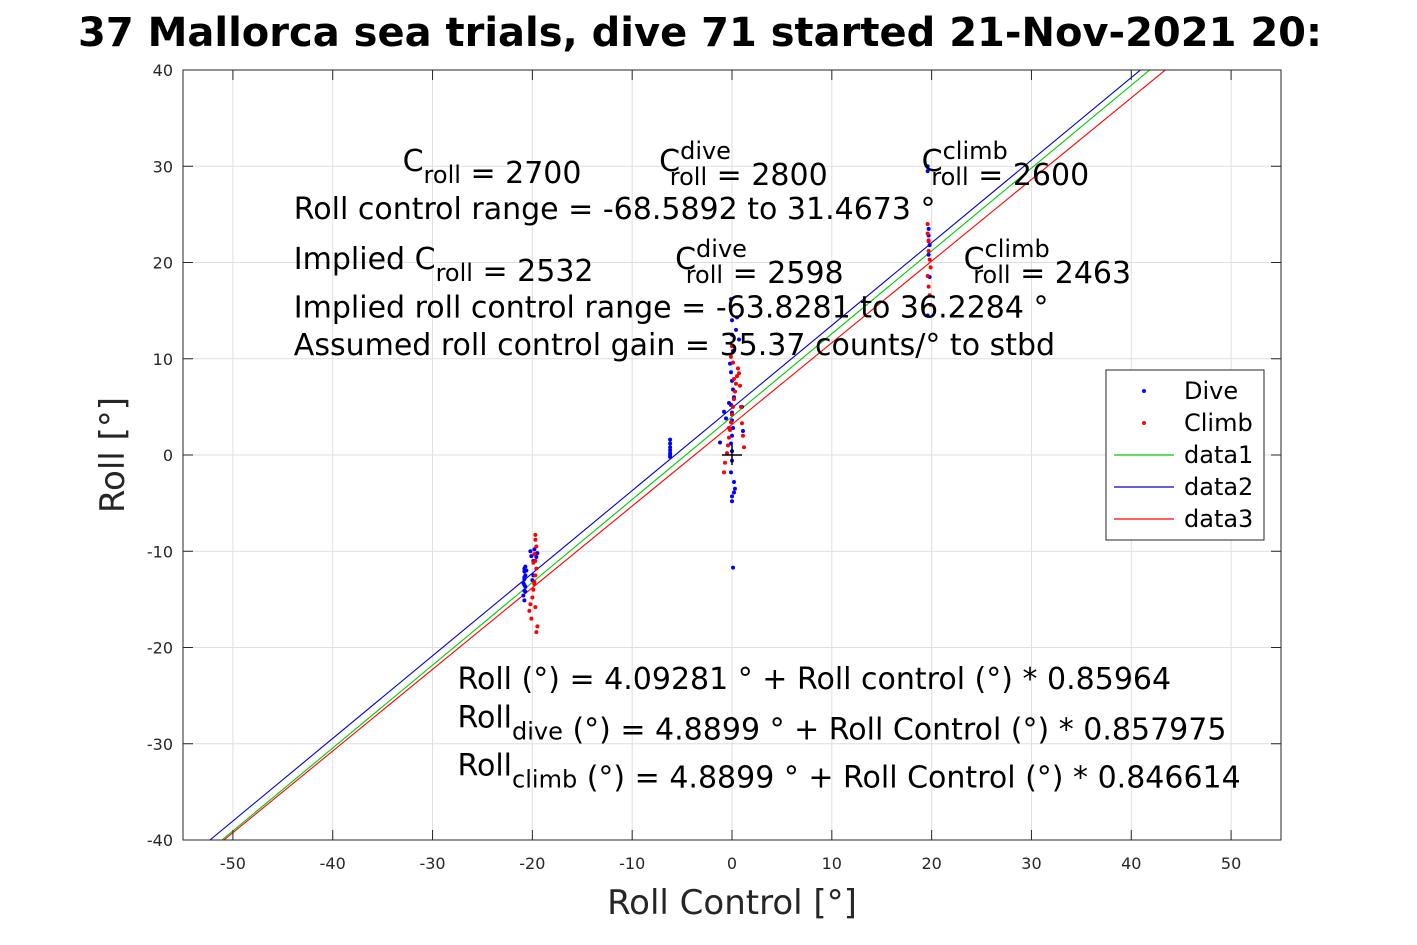 This screenshot has height=945, width=1417. Describe the element at coordinates (160, 744) in the screenshot. I see `y-tick-label: -30` at that location.